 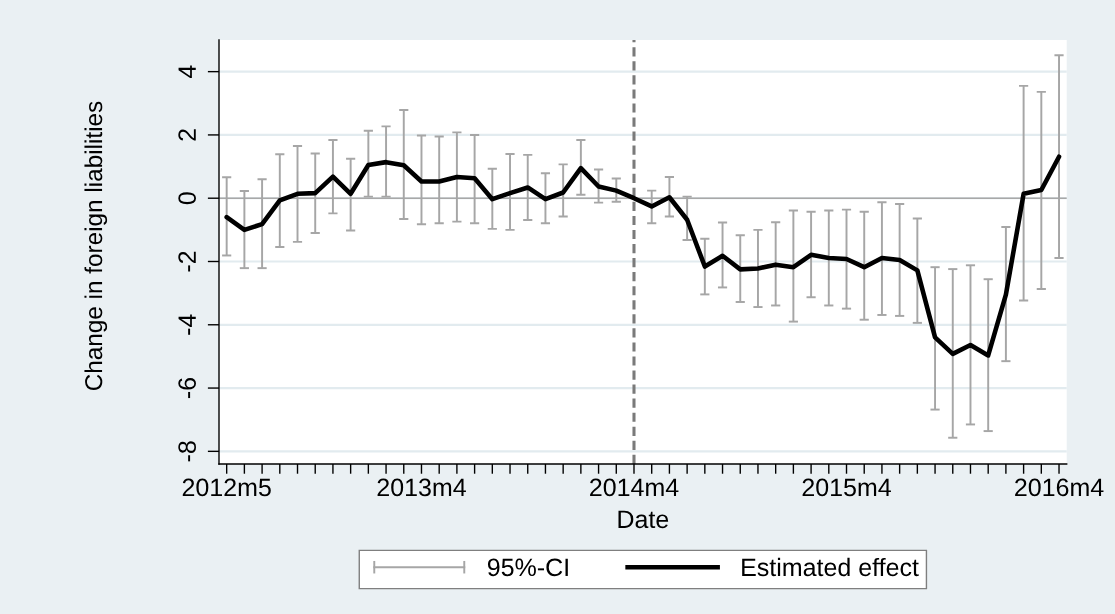 What do you see at coordinates (187, 451) in the screenshot?
I see `y-tick-label: -8` at bounding box center [187, 451].